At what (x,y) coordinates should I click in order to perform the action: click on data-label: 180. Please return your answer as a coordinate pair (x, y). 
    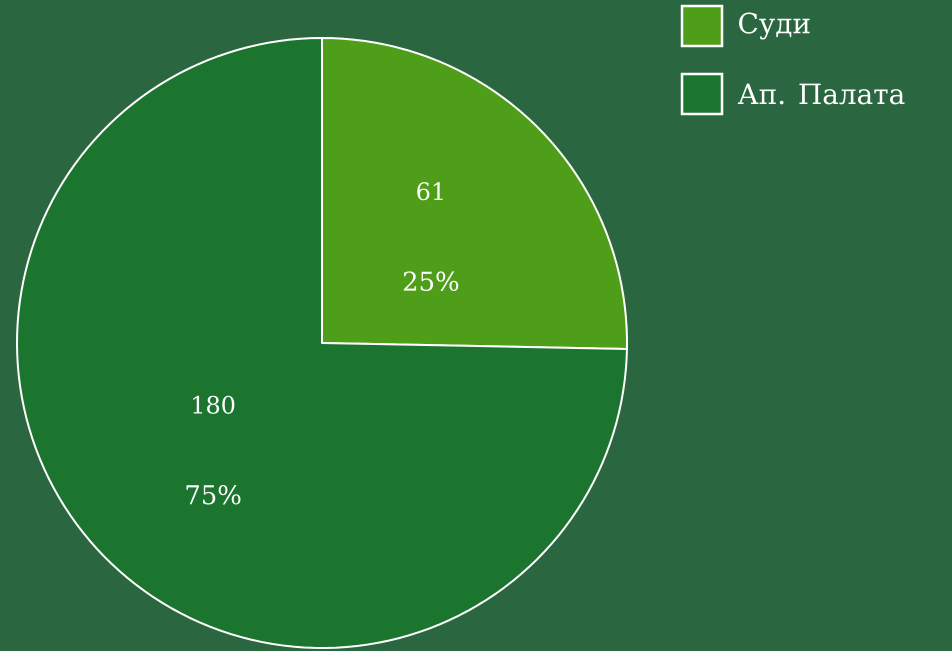
    Looking at the image, I should click on (213, 405).